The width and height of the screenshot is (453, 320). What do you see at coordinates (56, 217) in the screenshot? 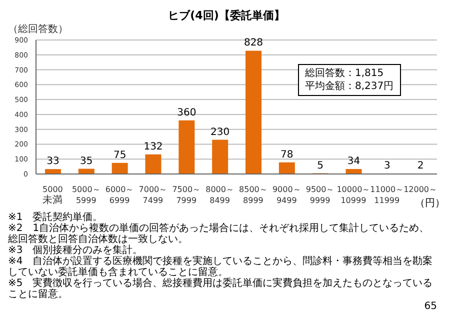
I see `text: ※1 委託契約単価。` at bounding box center [56, 217].